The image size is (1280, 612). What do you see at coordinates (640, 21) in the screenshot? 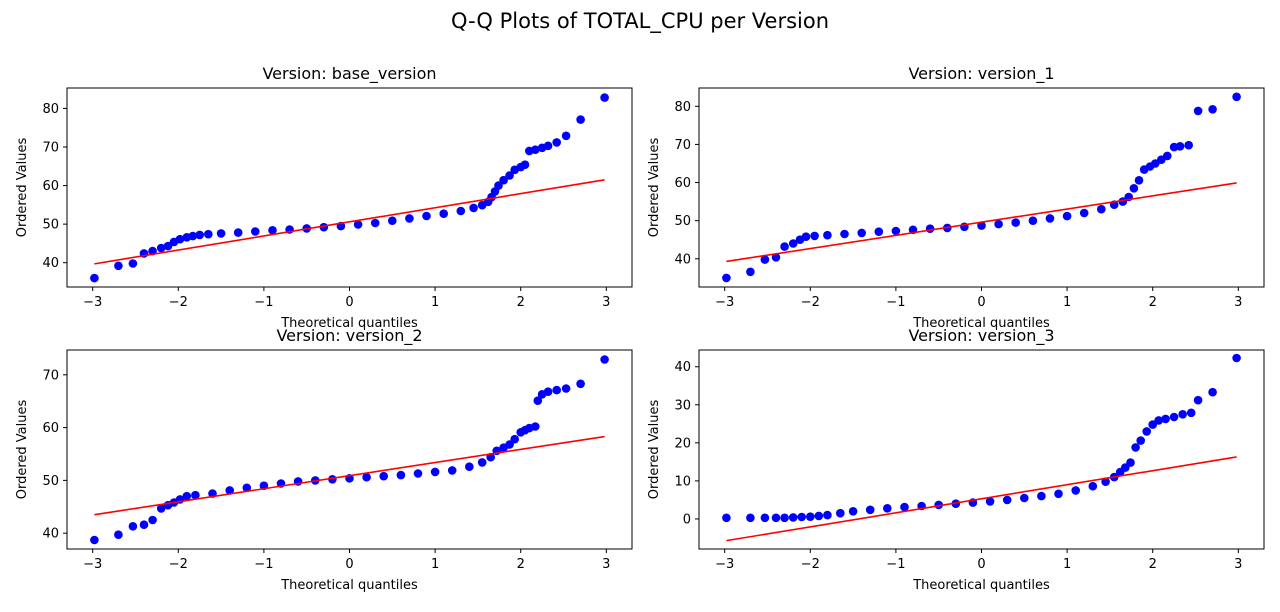
I see `figure-title: Q-Q Plots of TOTAL_CPU per Version` at bounding box center [640, 21].